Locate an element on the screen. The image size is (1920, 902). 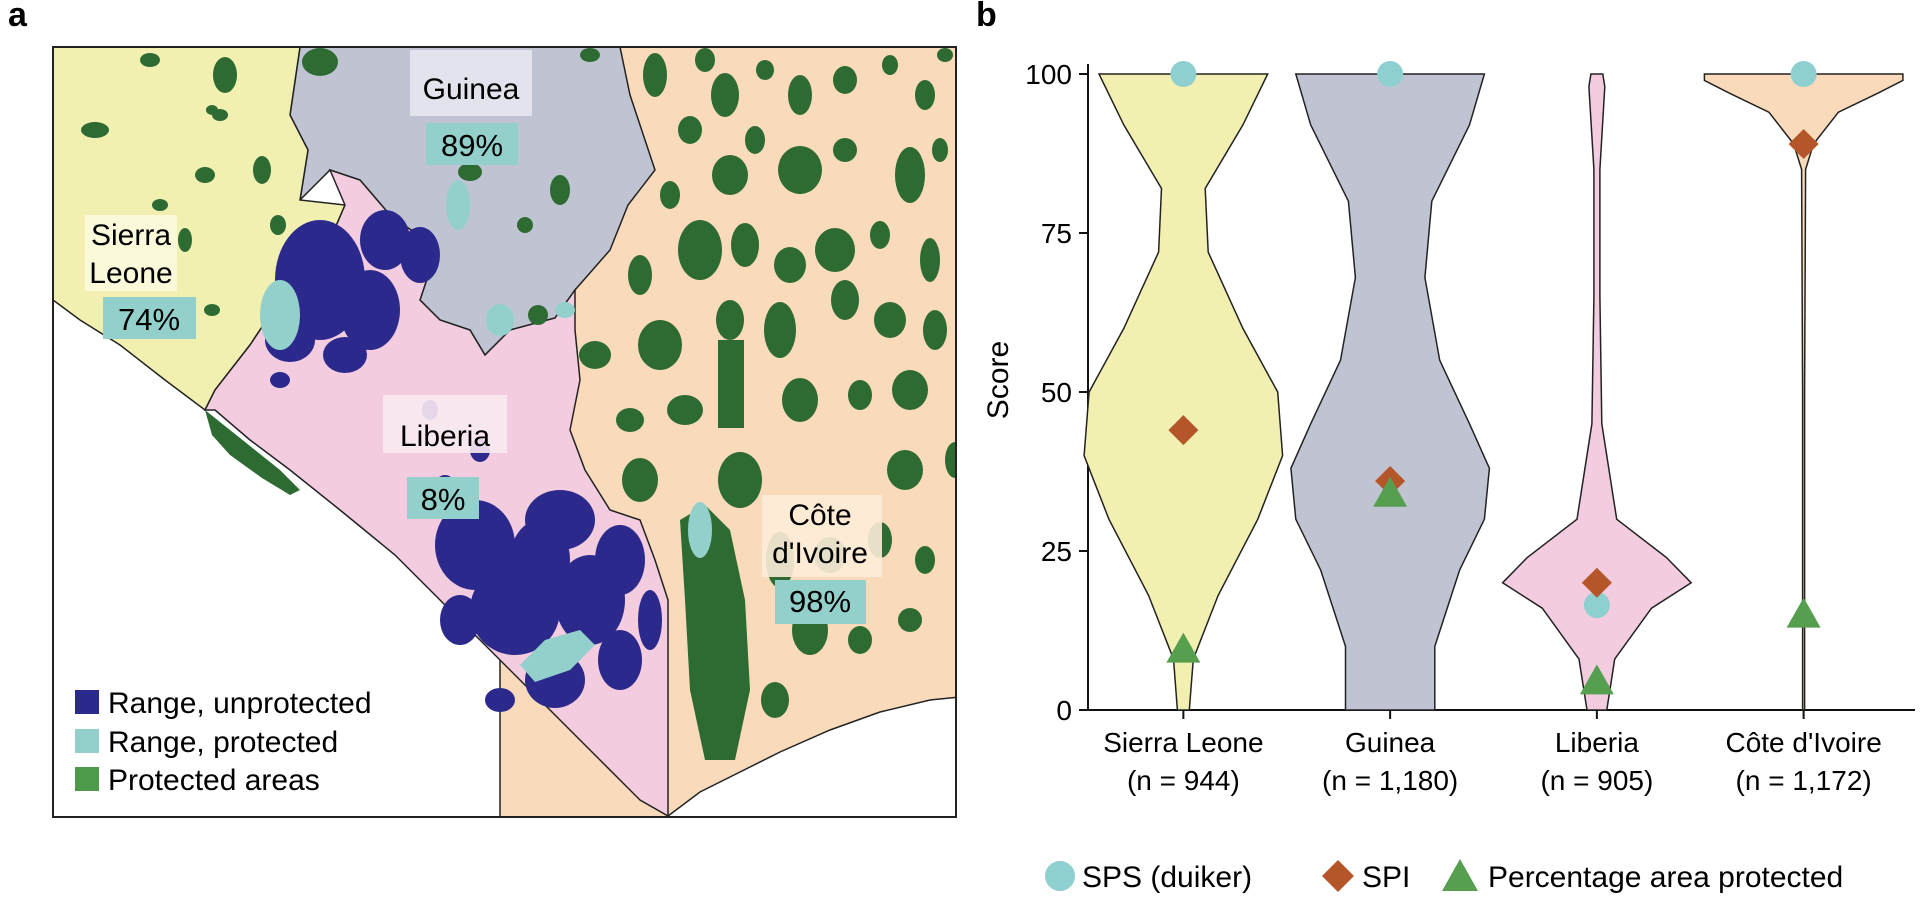
legend-swatch-range-unprotected is located at coordinates (87, 702).